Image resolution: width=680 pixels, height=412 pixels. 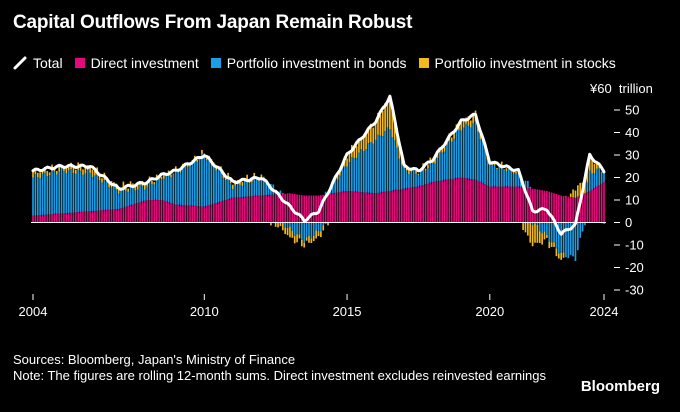 What do you see at coordinates (20, 63) in the screenshot?
I see `line-swatch-icon` at bounding box center [20, 63].